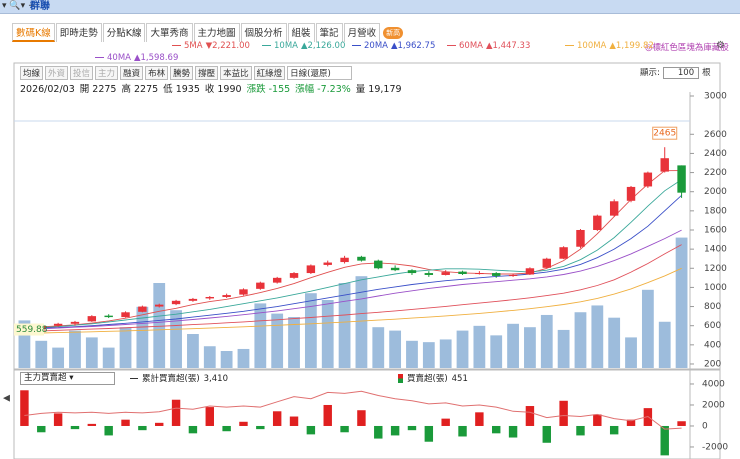 This screenshot has height=459, width=740. Describe the element at coordinates (353, 300) in the screenshot. I see `ma-line` at that location.